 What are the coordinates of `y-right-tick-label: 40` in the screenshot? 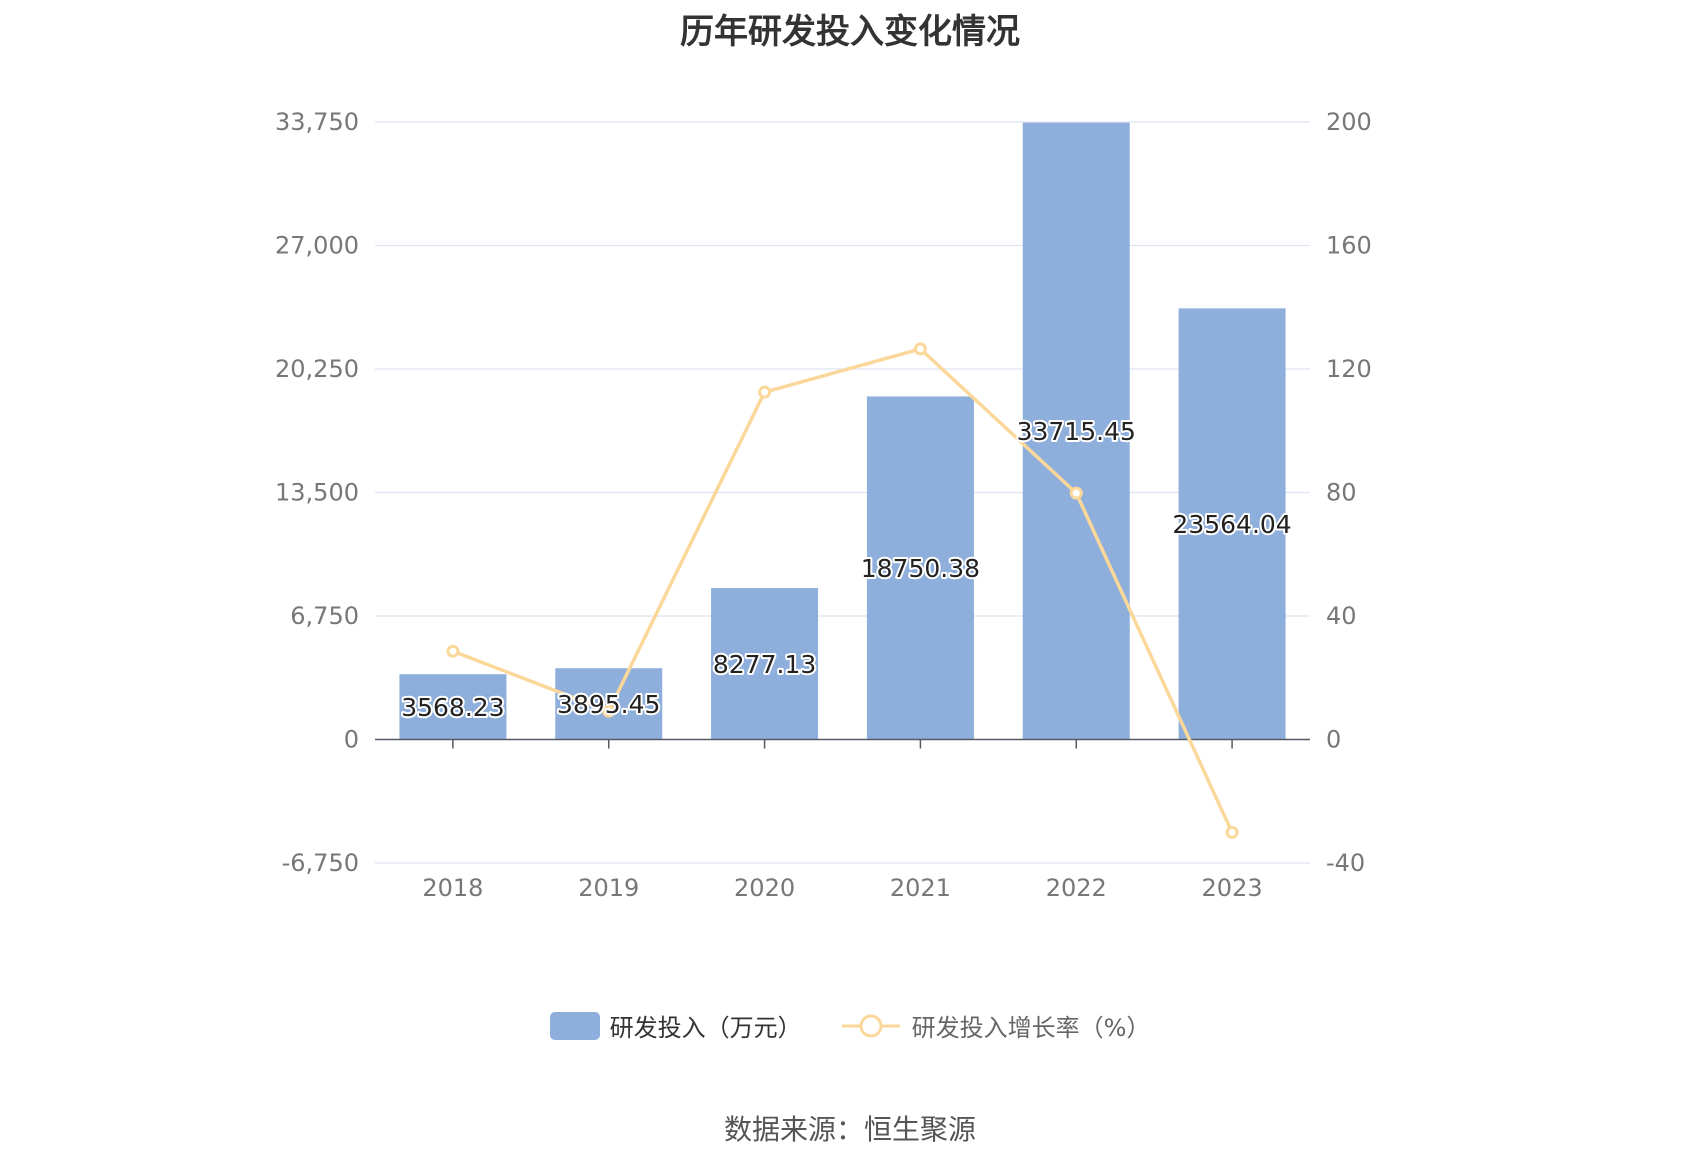 It's located at (1341, 616).